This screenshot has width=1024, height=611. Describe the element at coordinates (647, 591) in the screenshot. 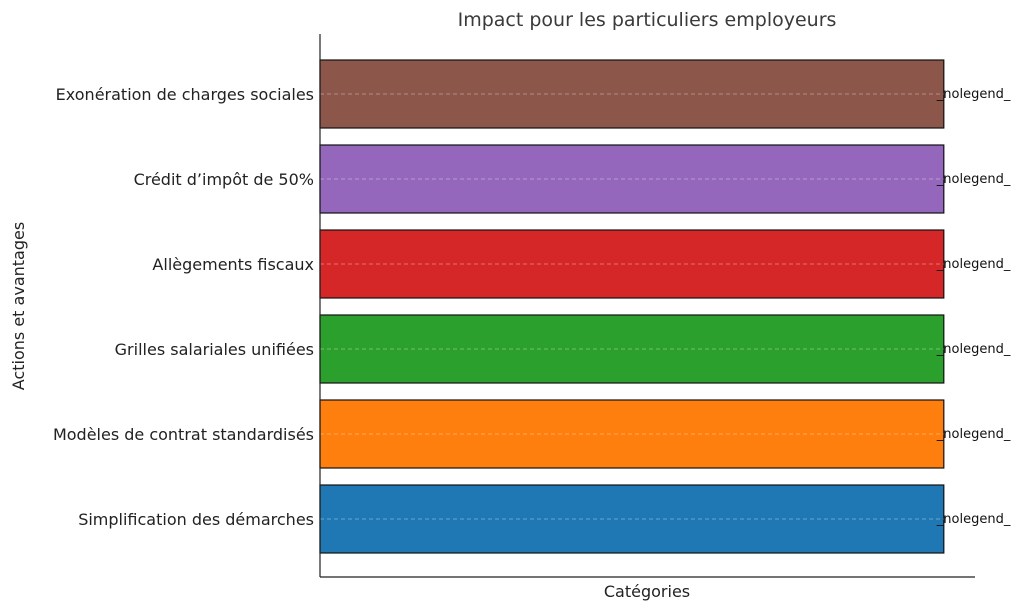

I see `x-axis-label: Catégories` at that location.